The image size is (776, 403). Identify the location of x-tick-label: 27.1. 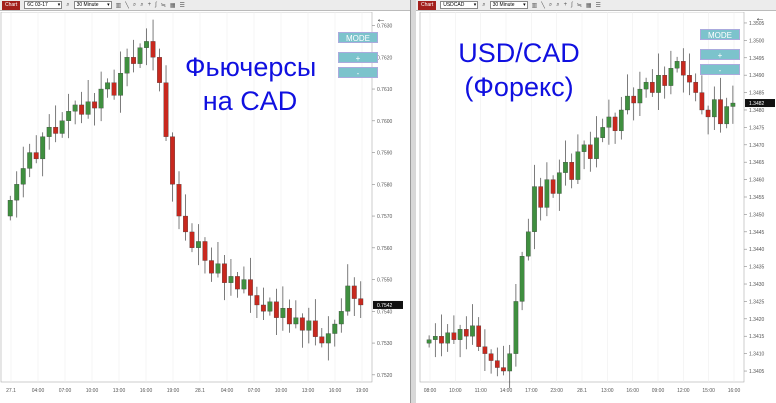
(11, 391).